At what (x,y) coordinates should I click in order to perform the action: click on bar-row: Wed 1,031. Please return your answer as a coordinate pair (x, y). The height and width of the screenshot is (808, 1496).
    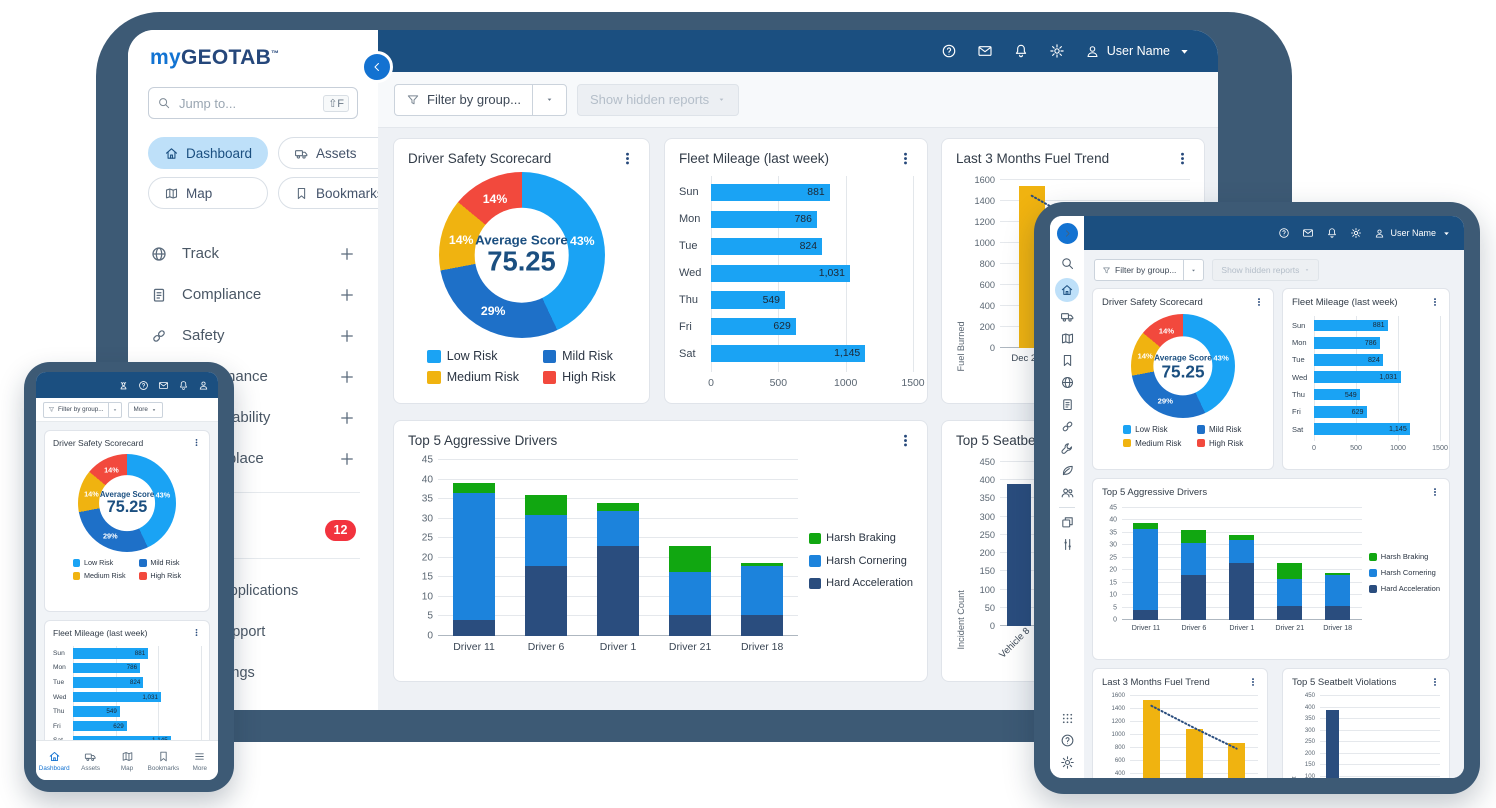
    Looking at the image, I should click on (796, 273).